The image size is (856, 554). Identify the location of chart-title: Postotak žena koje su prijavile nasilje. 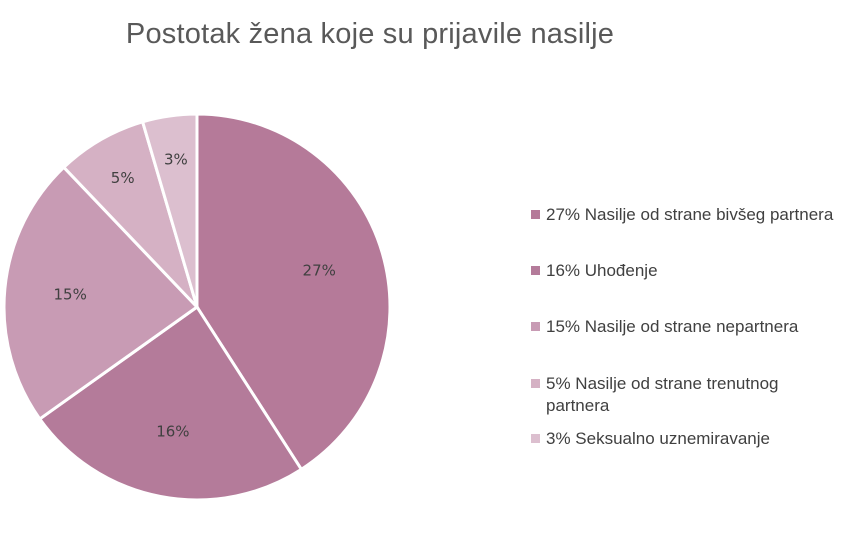
(370, 34).